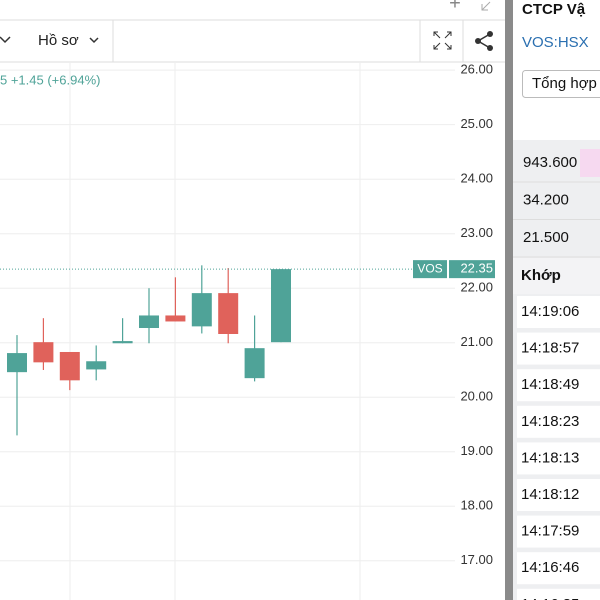 The height and width of the screenshot is (600, 600). Describe the element at coordinates (476, 505) in the screenshot. I see `y-tick-label: 18.00` at that location.